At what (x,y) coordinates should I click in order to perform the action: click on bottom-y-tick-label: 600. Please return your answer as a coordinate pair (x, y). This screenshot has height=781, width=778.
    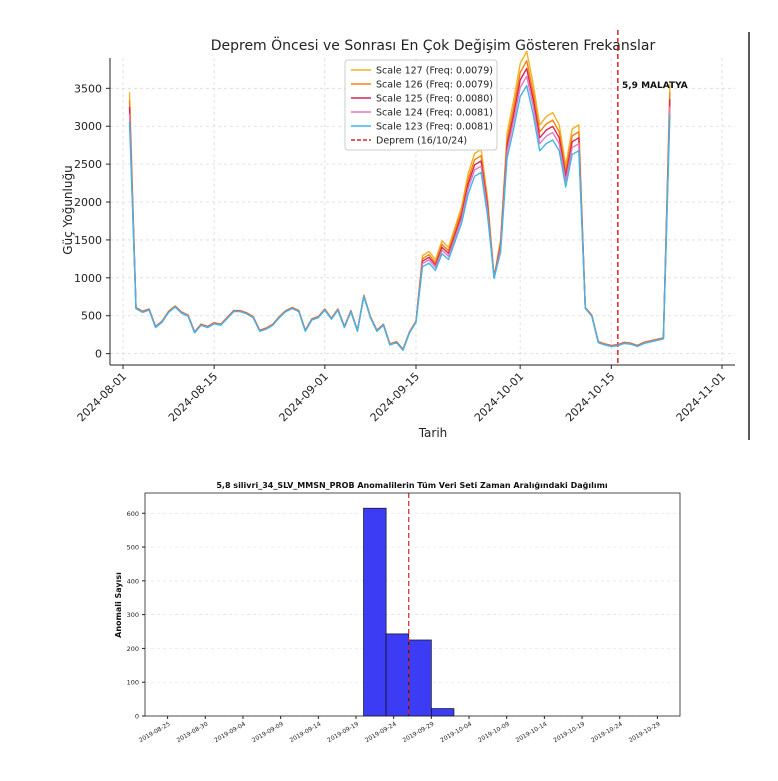
    Looking at the image, I should click on (133, 514).